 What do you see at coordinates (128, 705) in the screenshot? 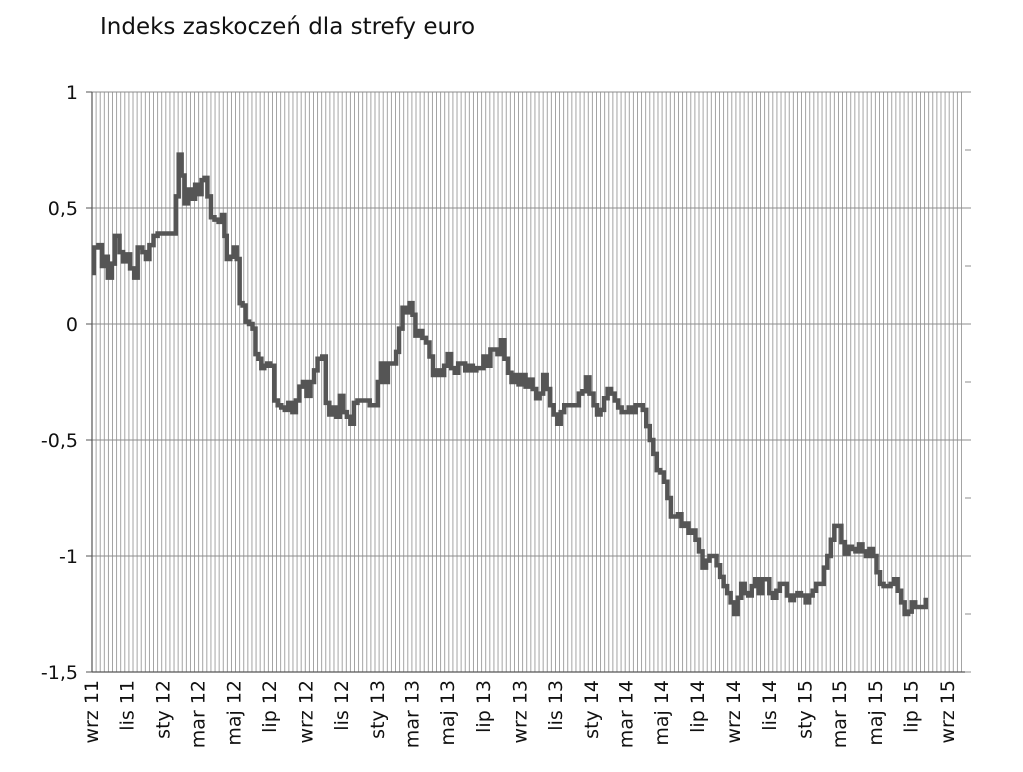
I see `x-tick-label: lis 11` at bounding box center [128, 705].